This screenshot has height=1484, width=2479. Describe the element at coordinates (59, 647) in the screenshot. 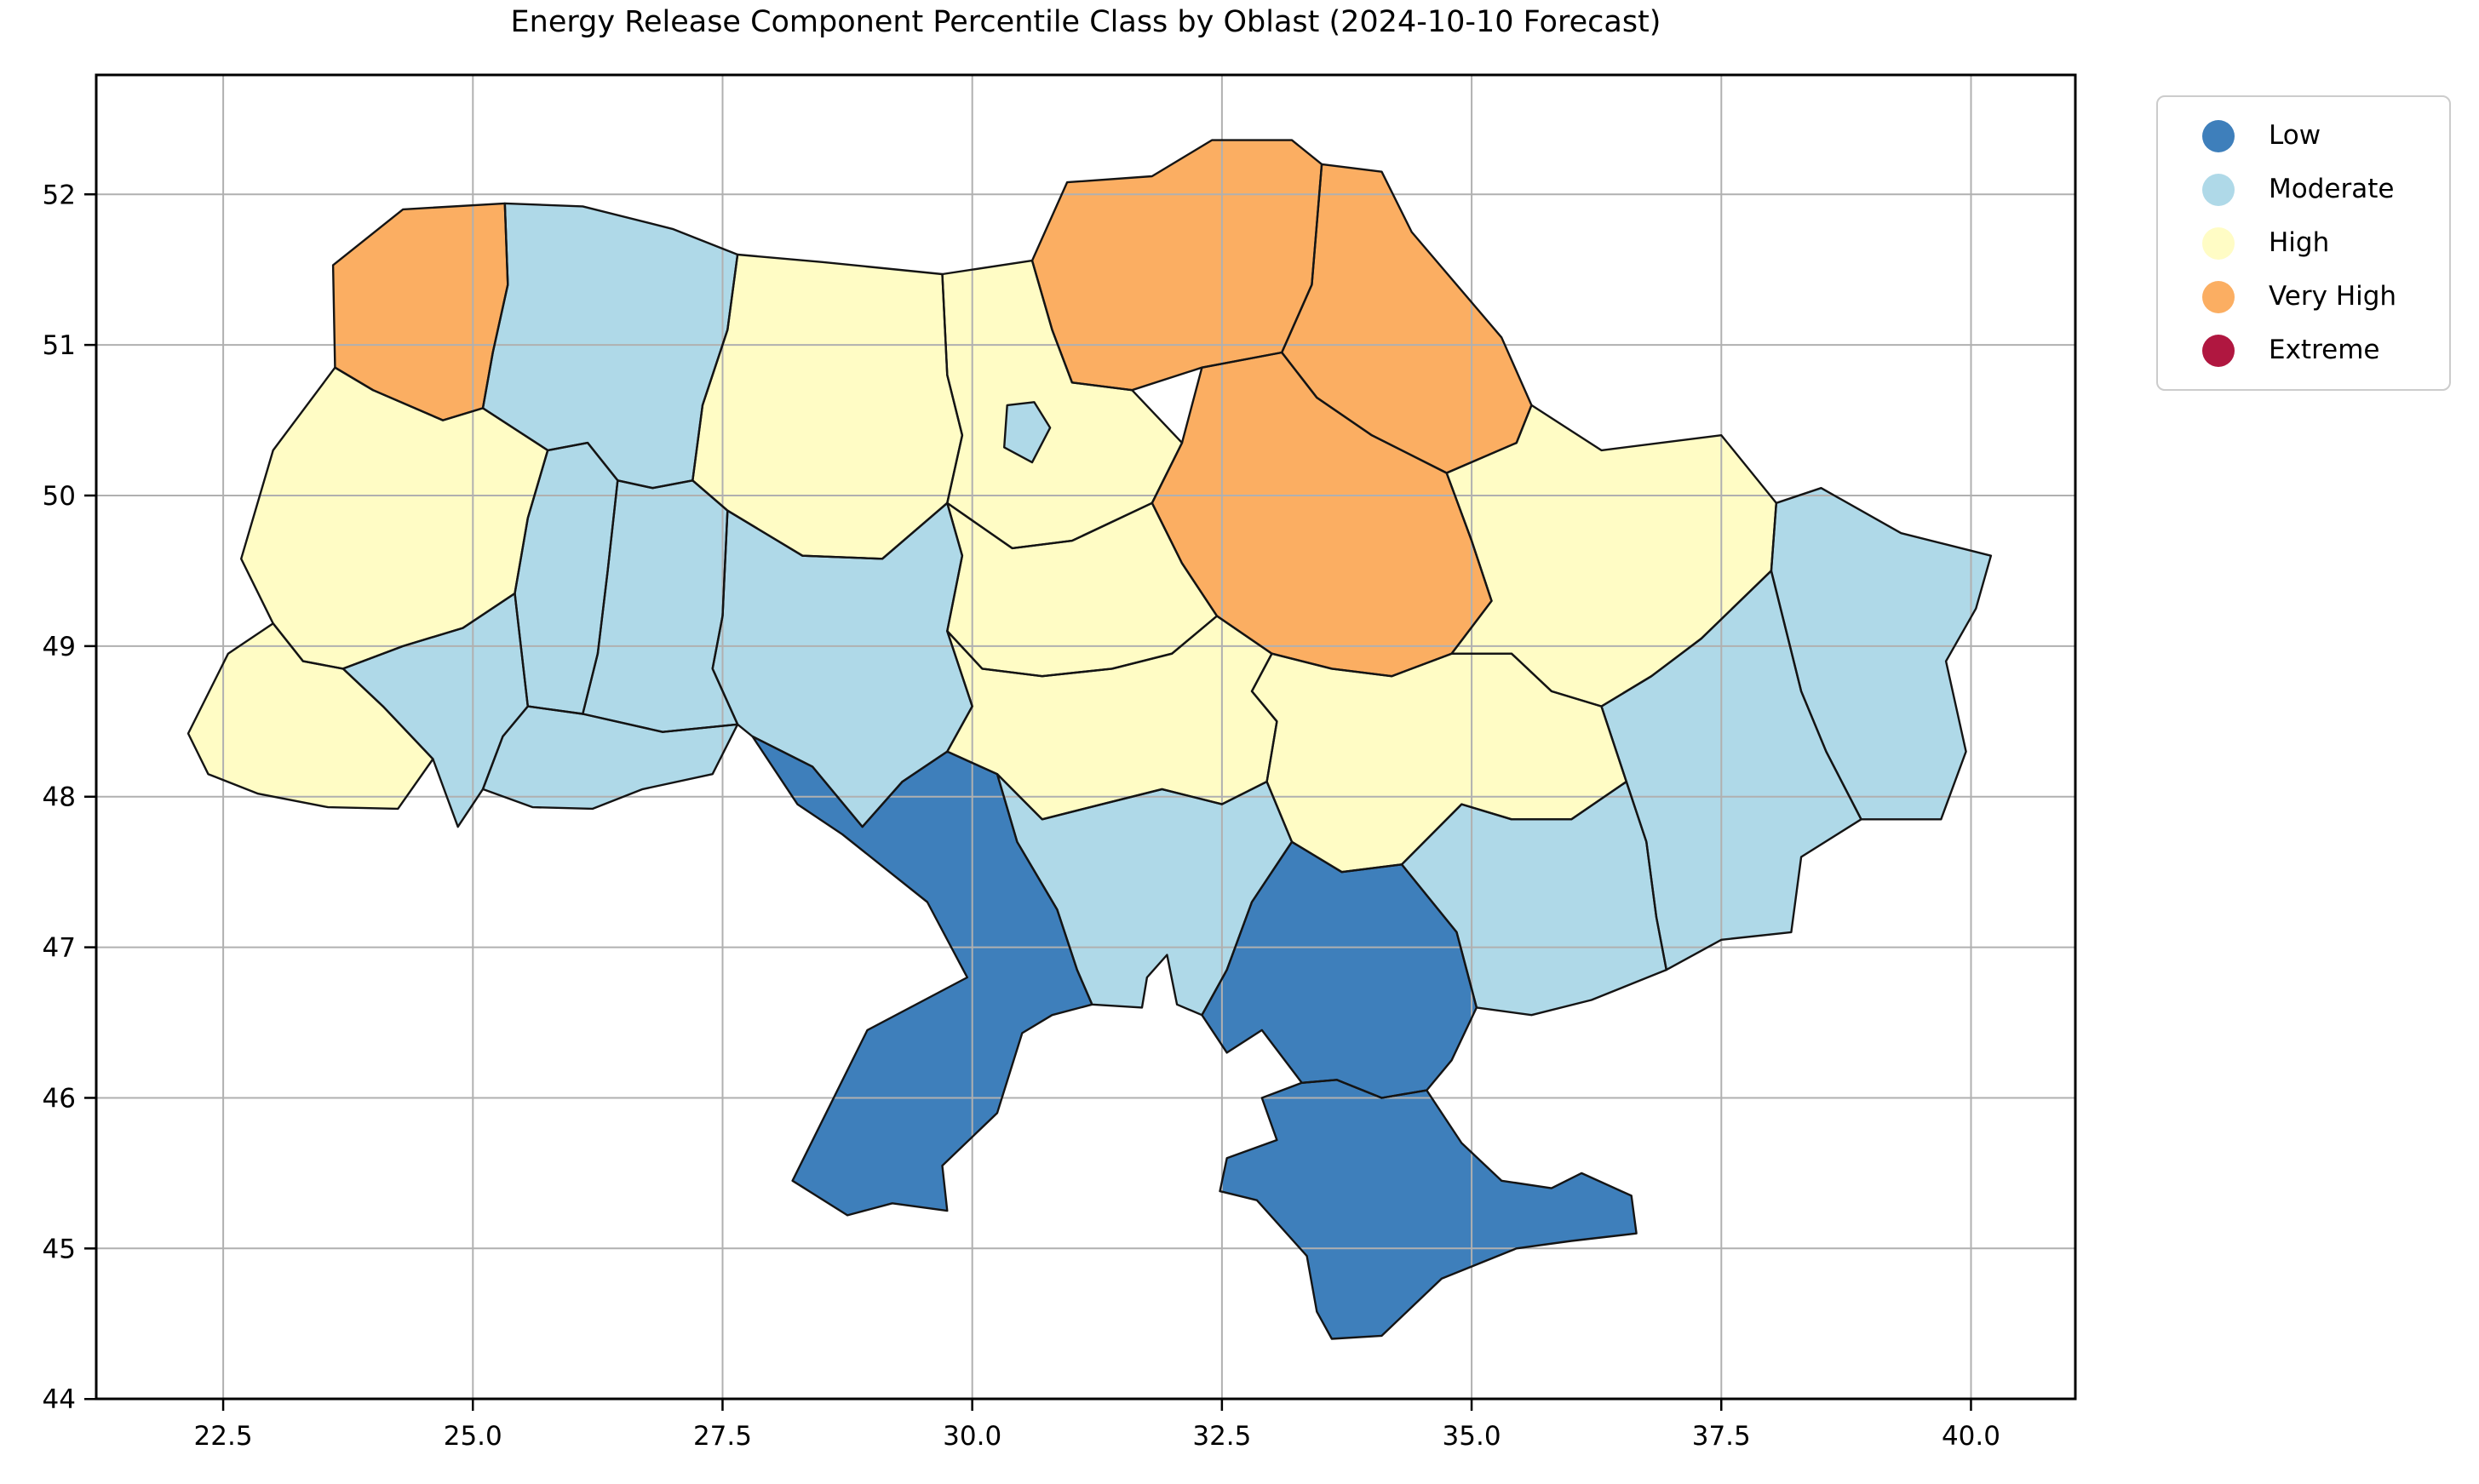

I see `y-tick-label: 49` at that location.